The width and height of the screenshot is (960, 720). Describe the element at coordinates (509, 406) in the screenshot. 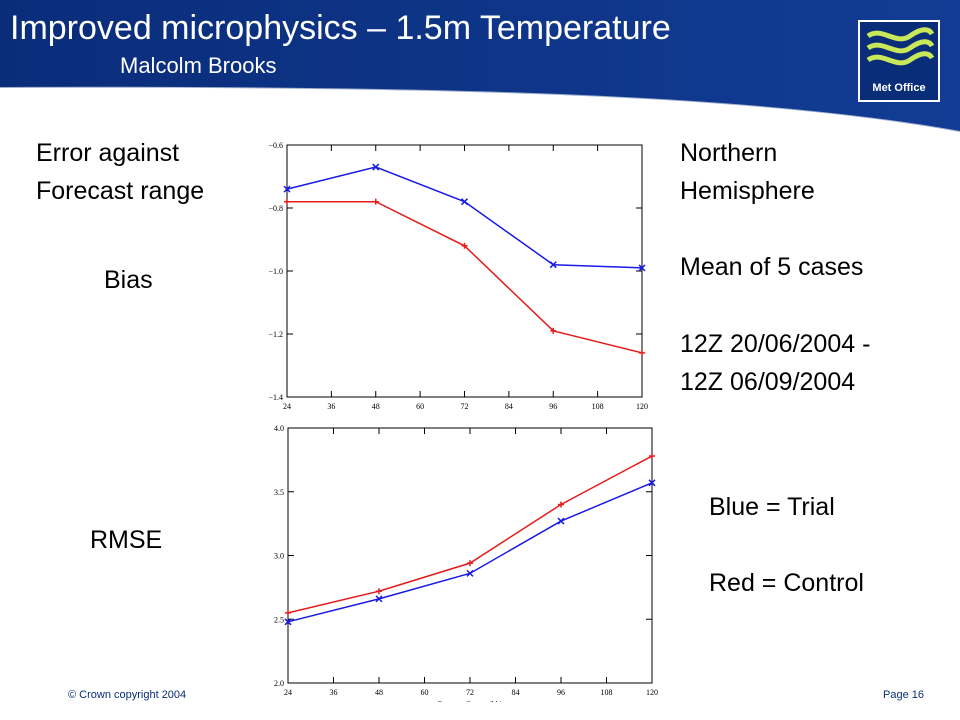

I see `chart0-x-tick-label: 84` at that location.